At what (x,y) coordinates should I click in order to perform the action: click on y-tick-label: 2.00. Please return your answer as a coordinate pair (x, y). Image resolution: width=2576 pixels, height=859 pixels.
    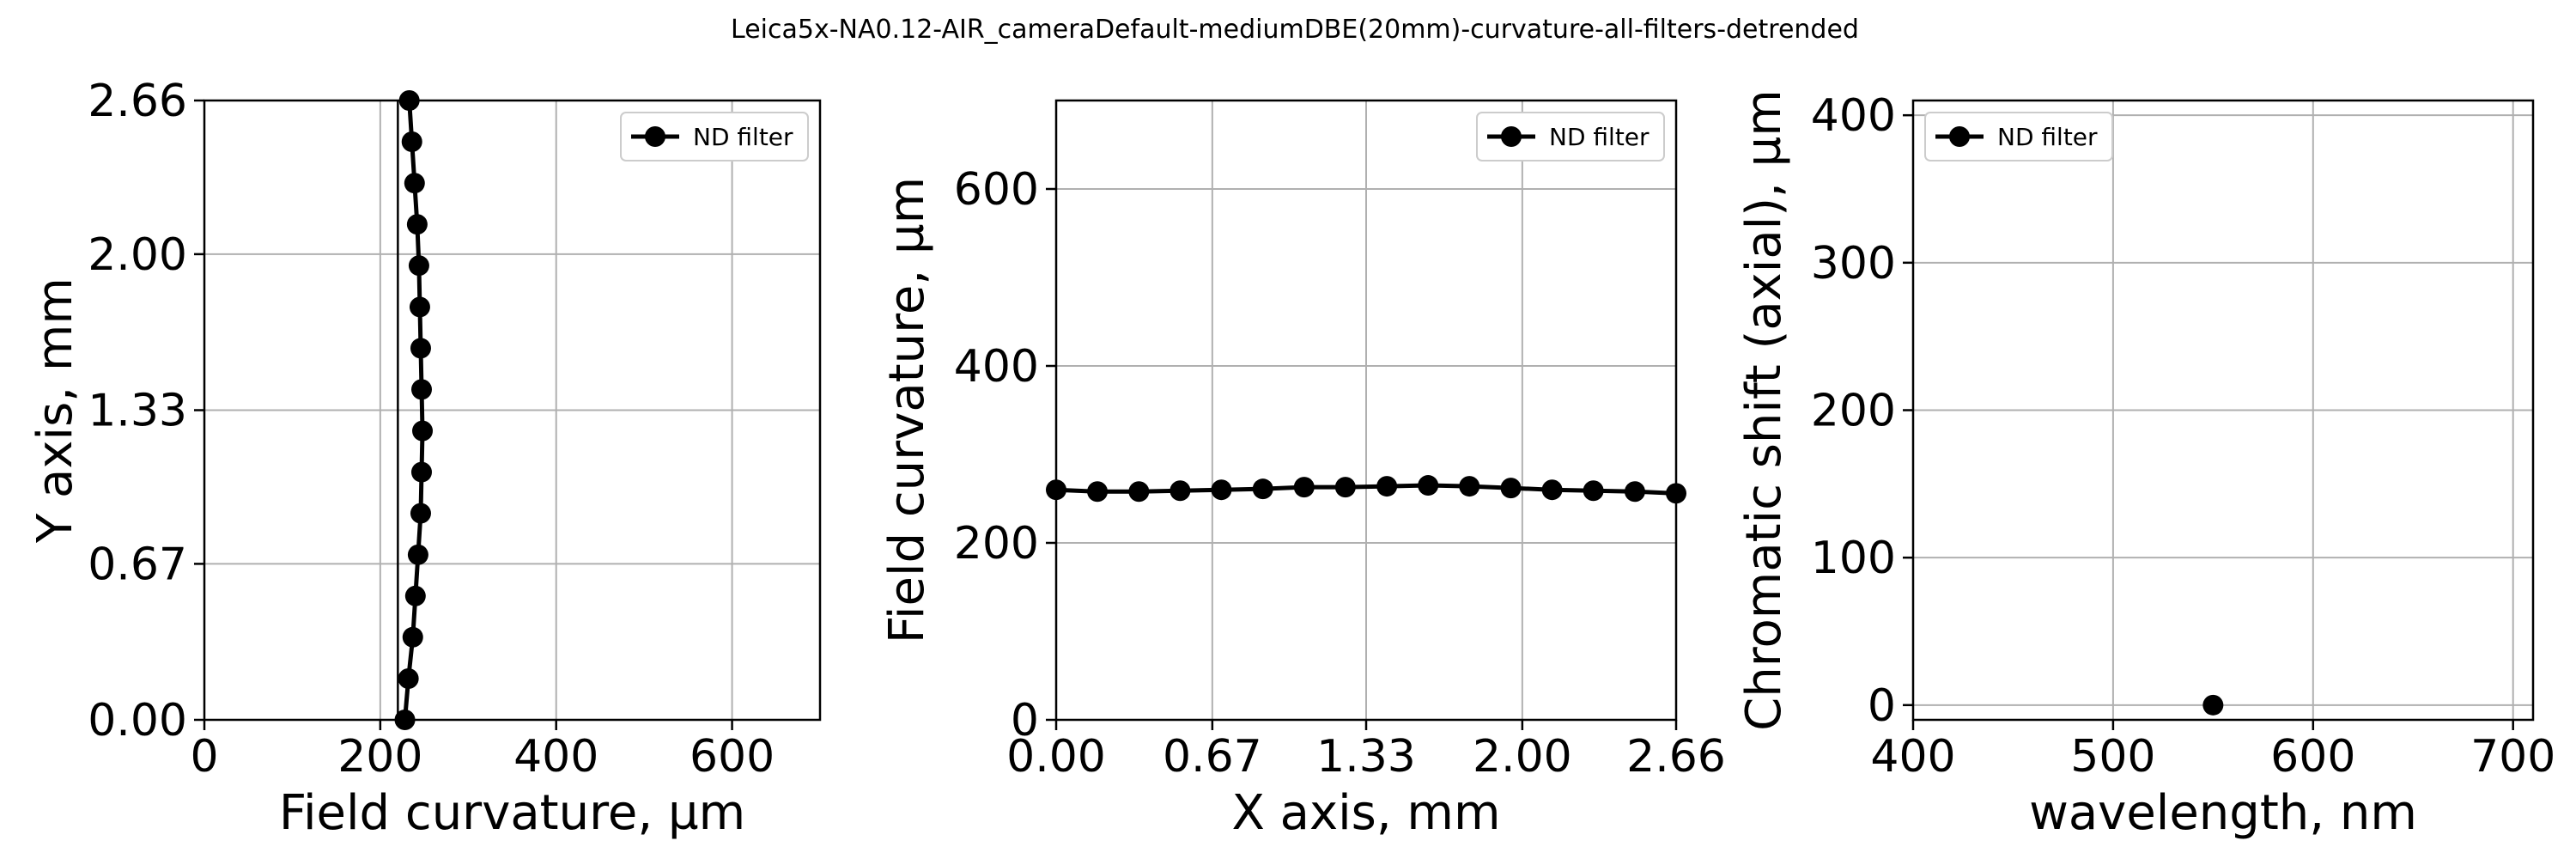
    Looking at the image, I should click on (137, 255).